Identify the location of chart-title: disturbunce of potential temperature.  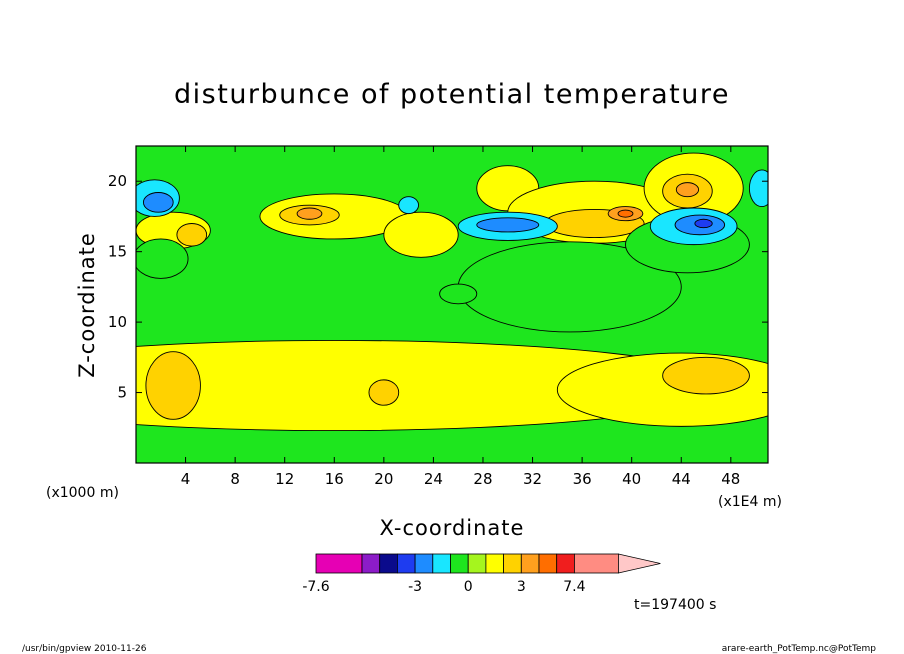
(452, 94).